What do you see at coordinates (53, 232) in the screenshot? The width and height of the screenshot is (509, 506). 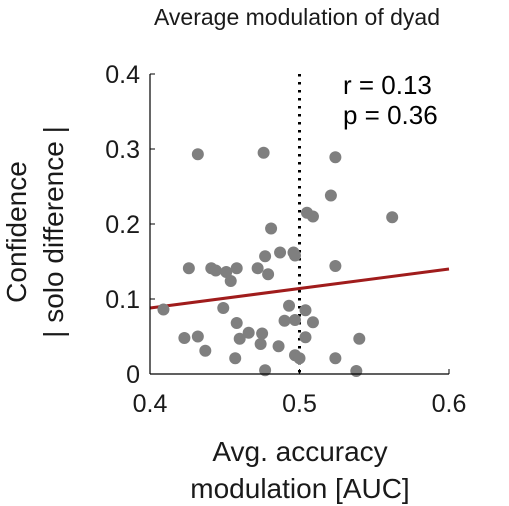 I see `y-axis-label-line2: | solo difference |` at bounding box center [53, 232].